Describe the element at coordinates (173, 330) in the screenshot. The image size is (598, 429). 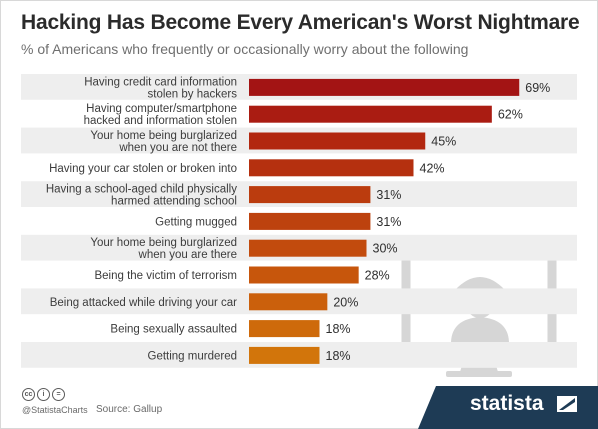
I see `category-label: Being sexually assaulted` at that location.